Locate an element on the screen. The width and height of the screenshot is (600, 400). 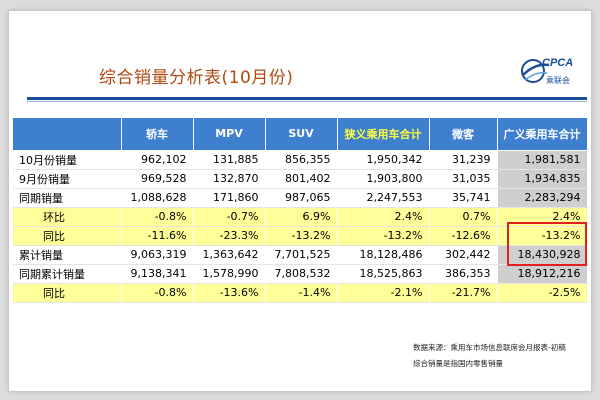
table-cell: 7,701,525 is located at coordinates (301, 255).